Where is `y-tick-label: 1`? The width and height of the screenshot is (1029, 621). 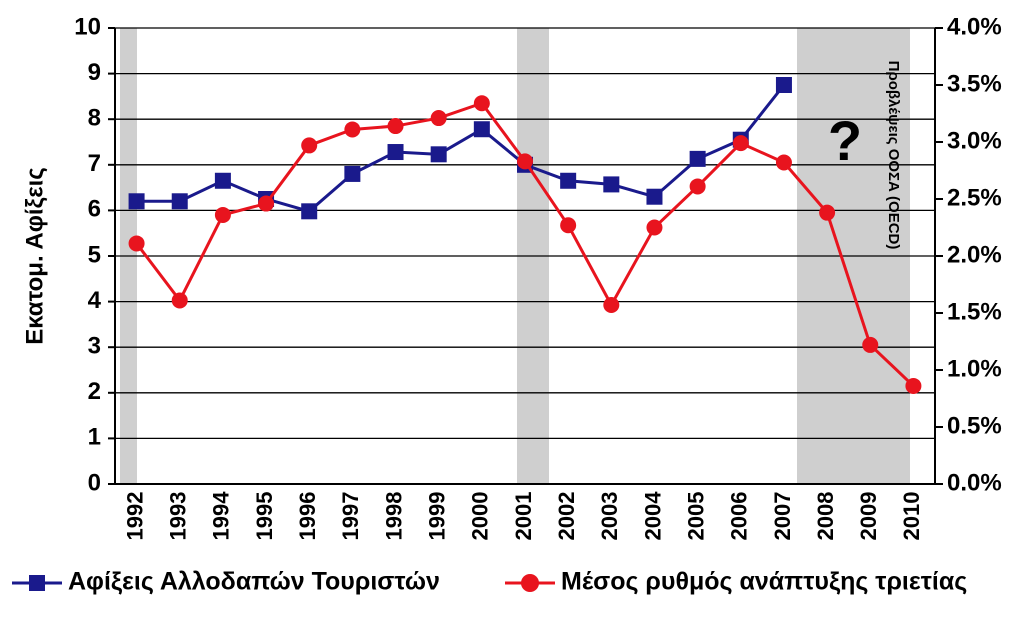 y-tick-label: 1 is located at coordinates (94, 437).